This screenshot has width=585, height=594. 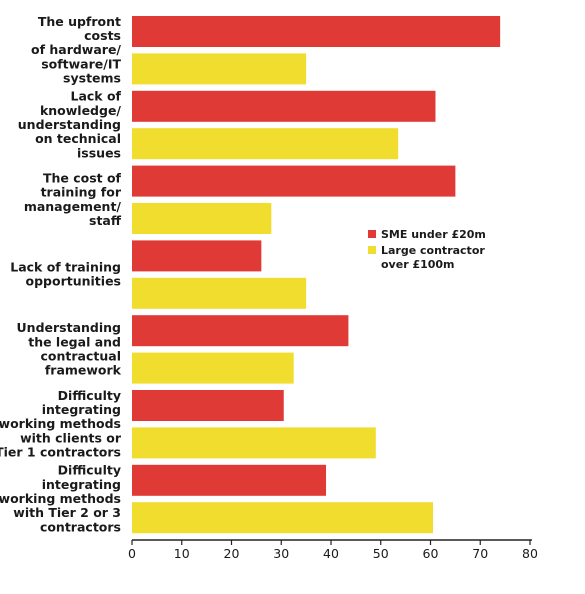 I want to click on legend-swatch-large, so click(x=372, y=250).